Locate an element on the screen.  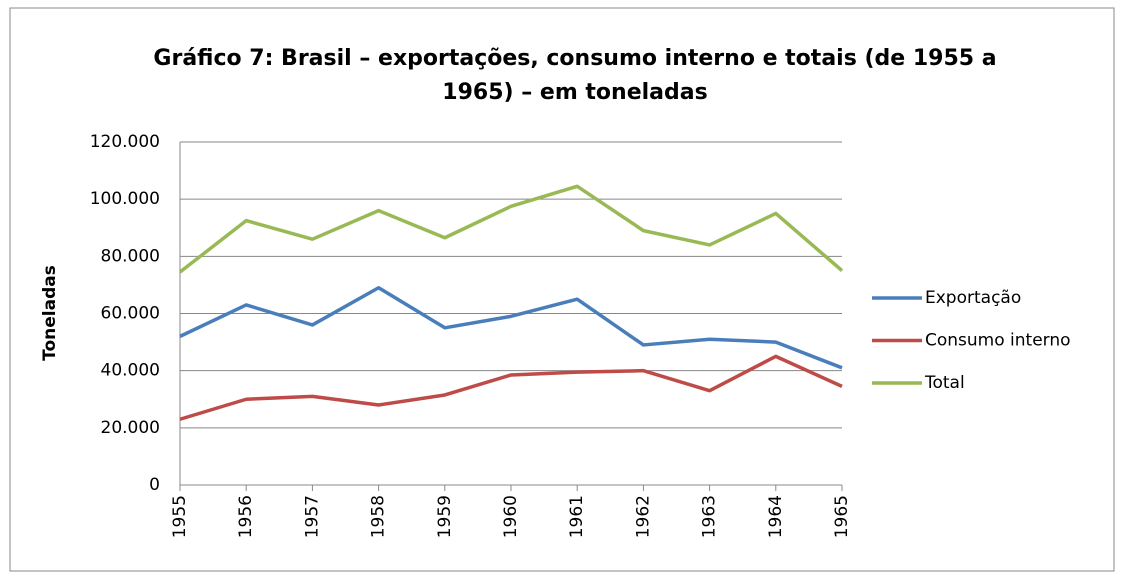
x-tick-label: 1963 is located at coordinates (710, 516).